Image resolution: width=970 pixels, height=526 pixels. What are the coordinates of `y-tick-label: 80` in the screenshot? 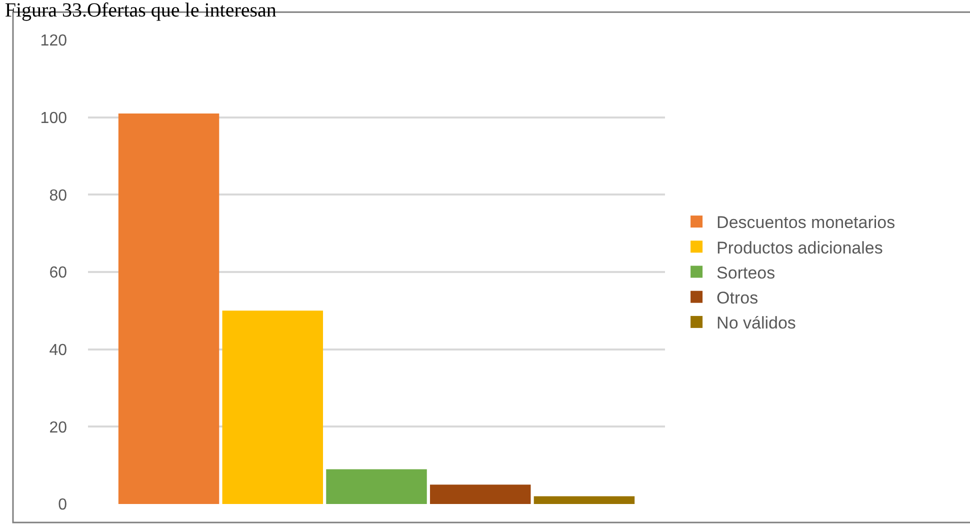 It's located at (58, 195).